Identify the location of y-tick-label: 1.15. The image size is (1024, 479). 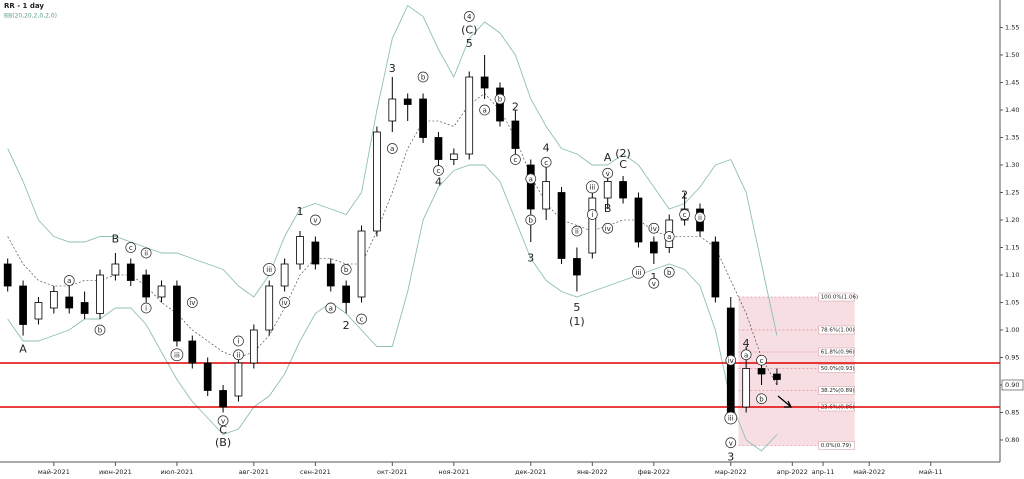
(1012, 248).